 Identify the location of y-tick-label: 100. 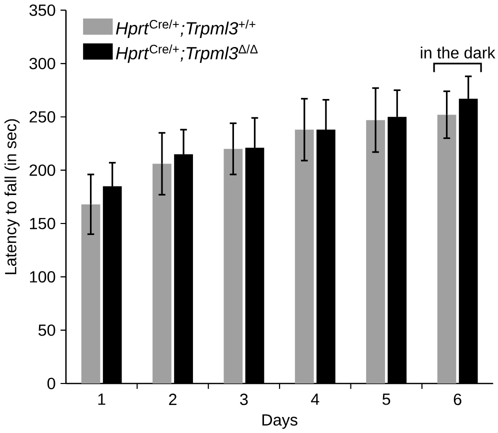
(43, 276).